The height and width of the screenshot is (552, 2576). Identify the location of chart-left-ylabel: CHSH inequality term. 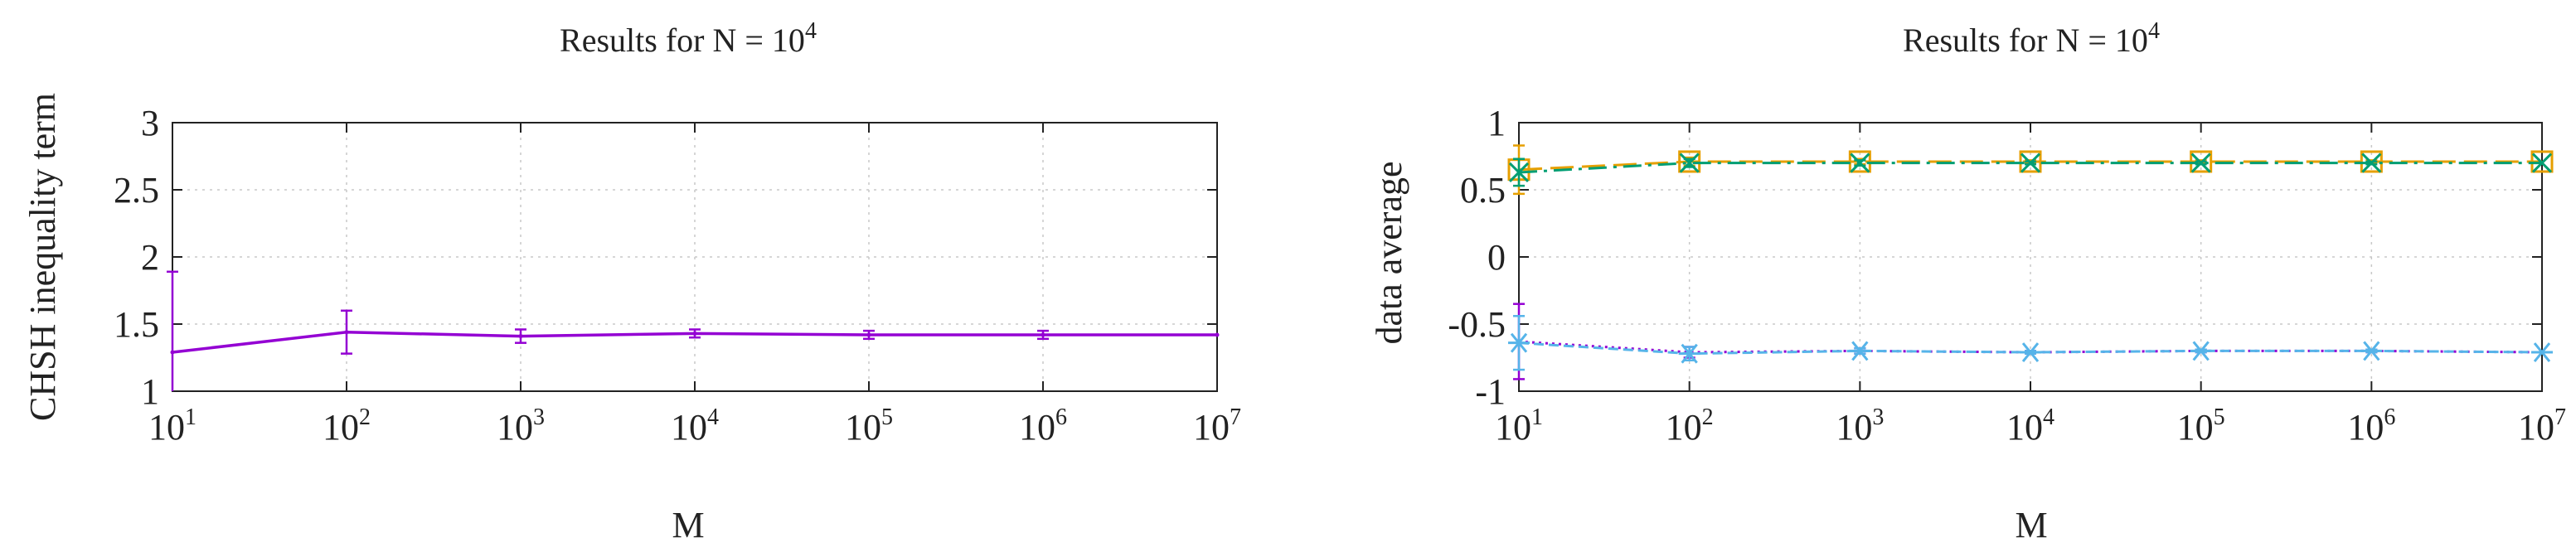
(42, 257).